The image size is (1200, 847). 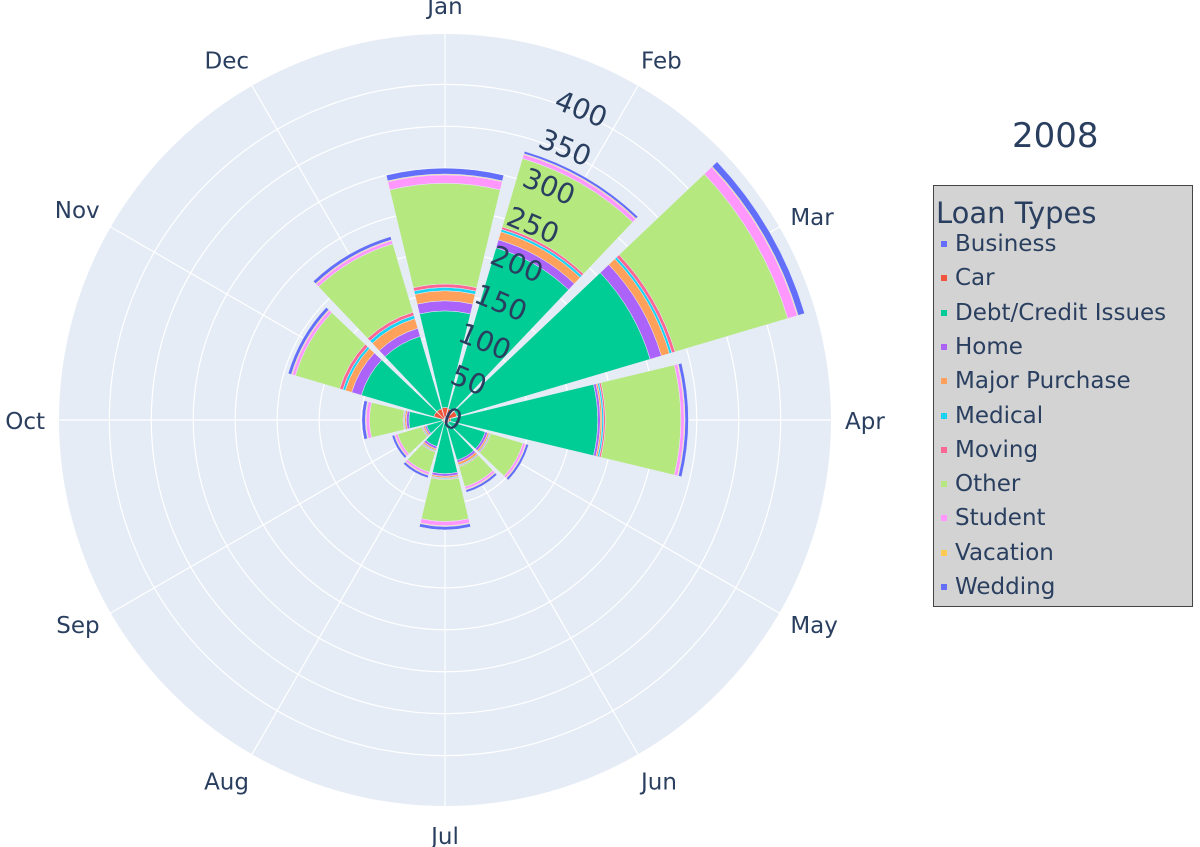 What do you see at coordinates (999, 415) in the screenshot?
I see `legend-label: Medical` at bounding box center [999, 415].